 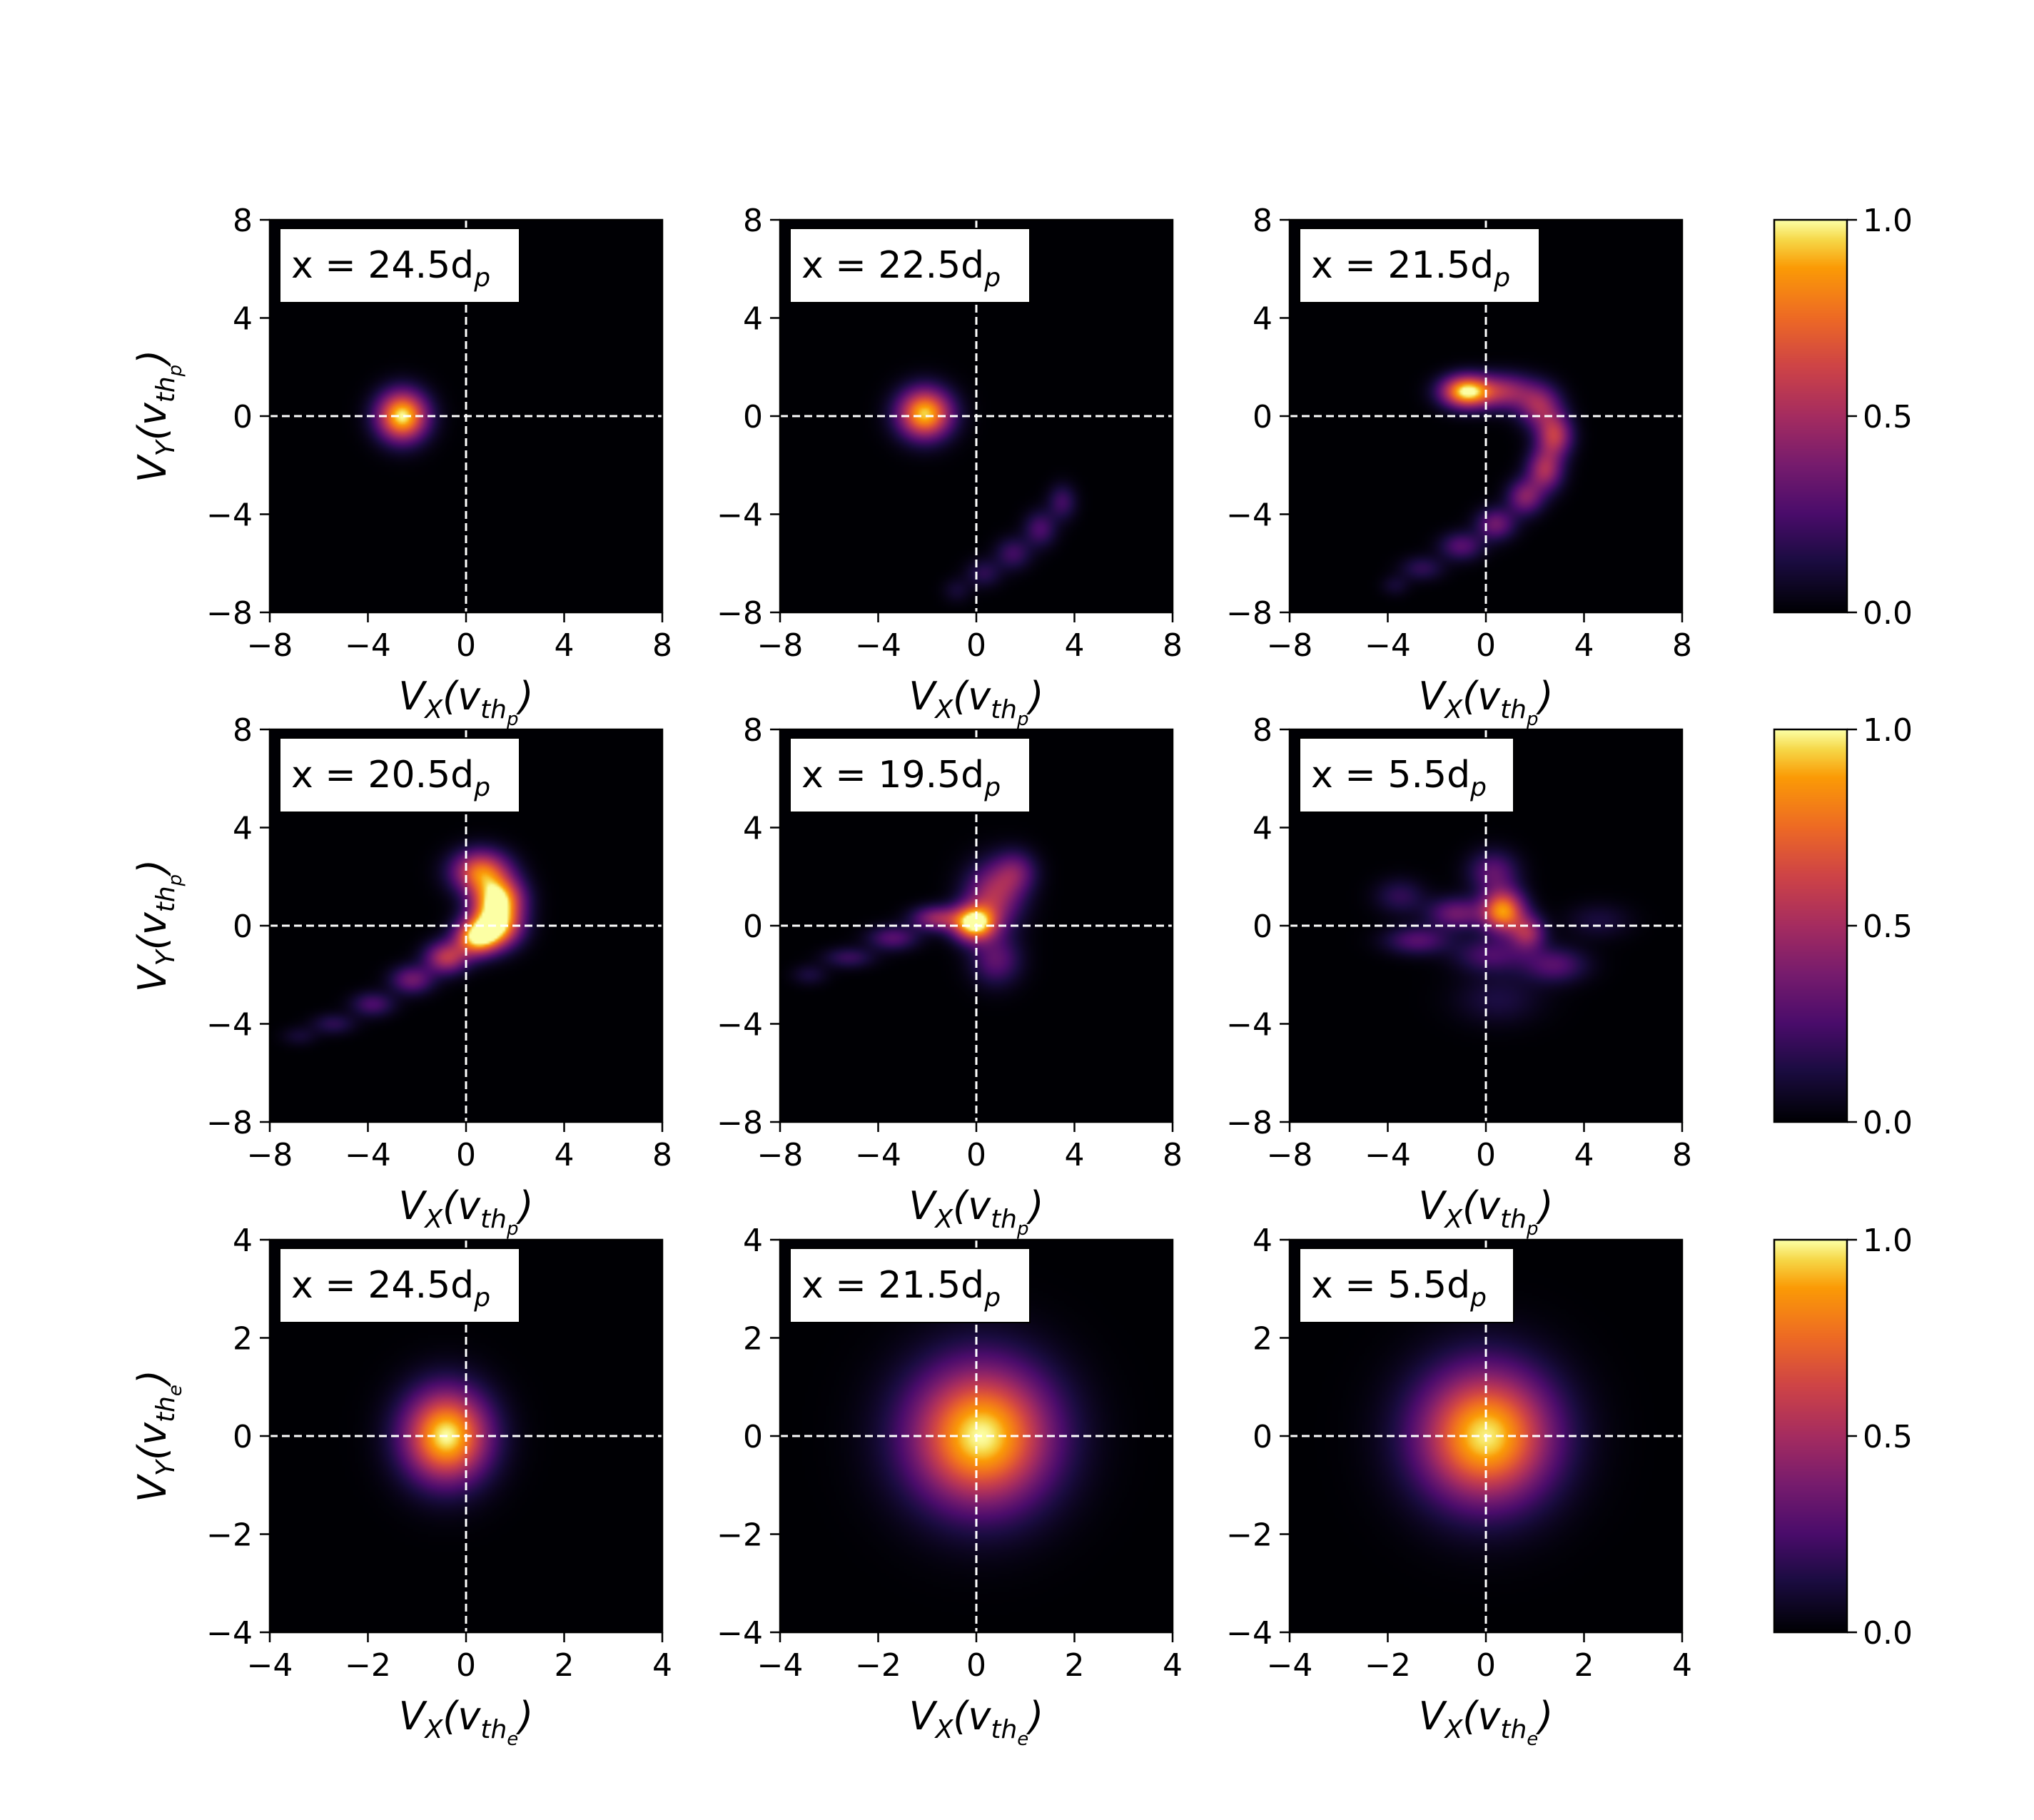 I want to click on y-axis-label-r2: VY(vthe), so click(x=158, y=1436).